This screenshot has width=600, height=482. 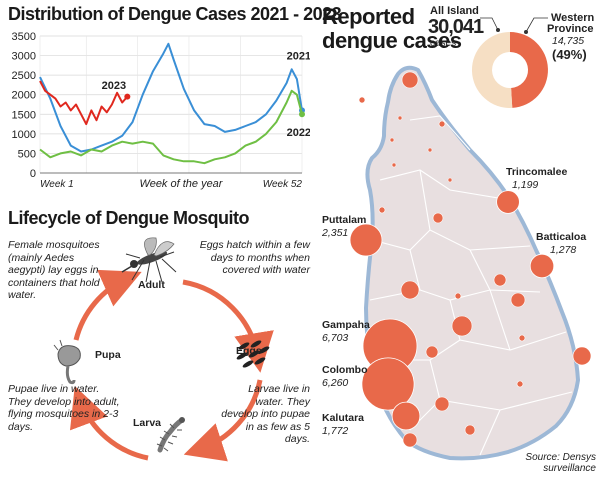 I want to click on western-percent: (49%), so click(x=569, y=54).